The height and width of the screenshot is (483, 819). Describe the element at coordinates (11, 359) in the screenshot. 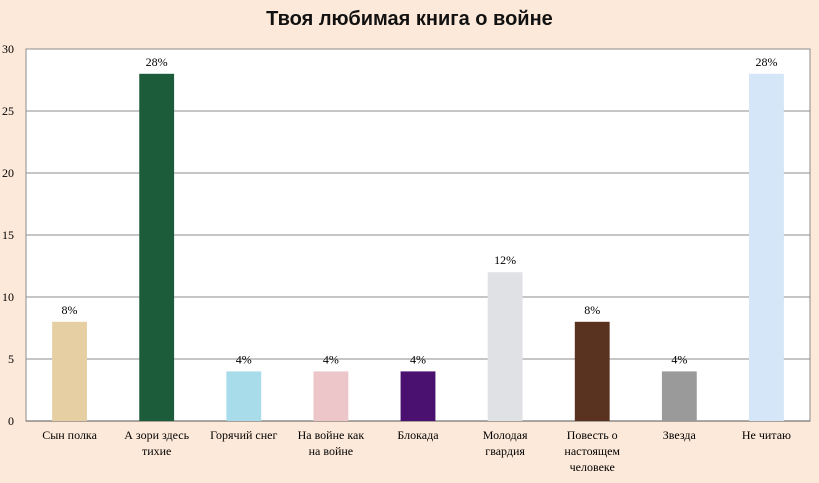

I see `y-tick-label: 5` at that location.